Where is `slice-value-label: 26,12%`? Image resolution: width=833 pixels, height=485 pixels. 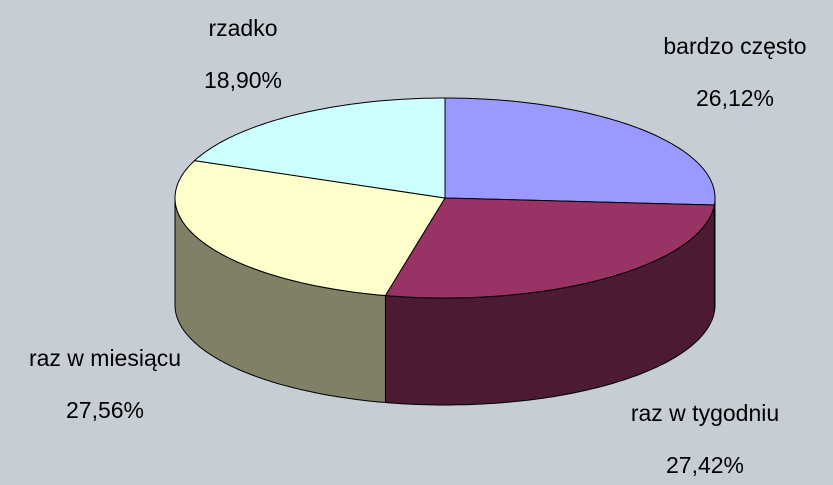 slice-value-label: 26,12% is located at coordinates (735, 98).